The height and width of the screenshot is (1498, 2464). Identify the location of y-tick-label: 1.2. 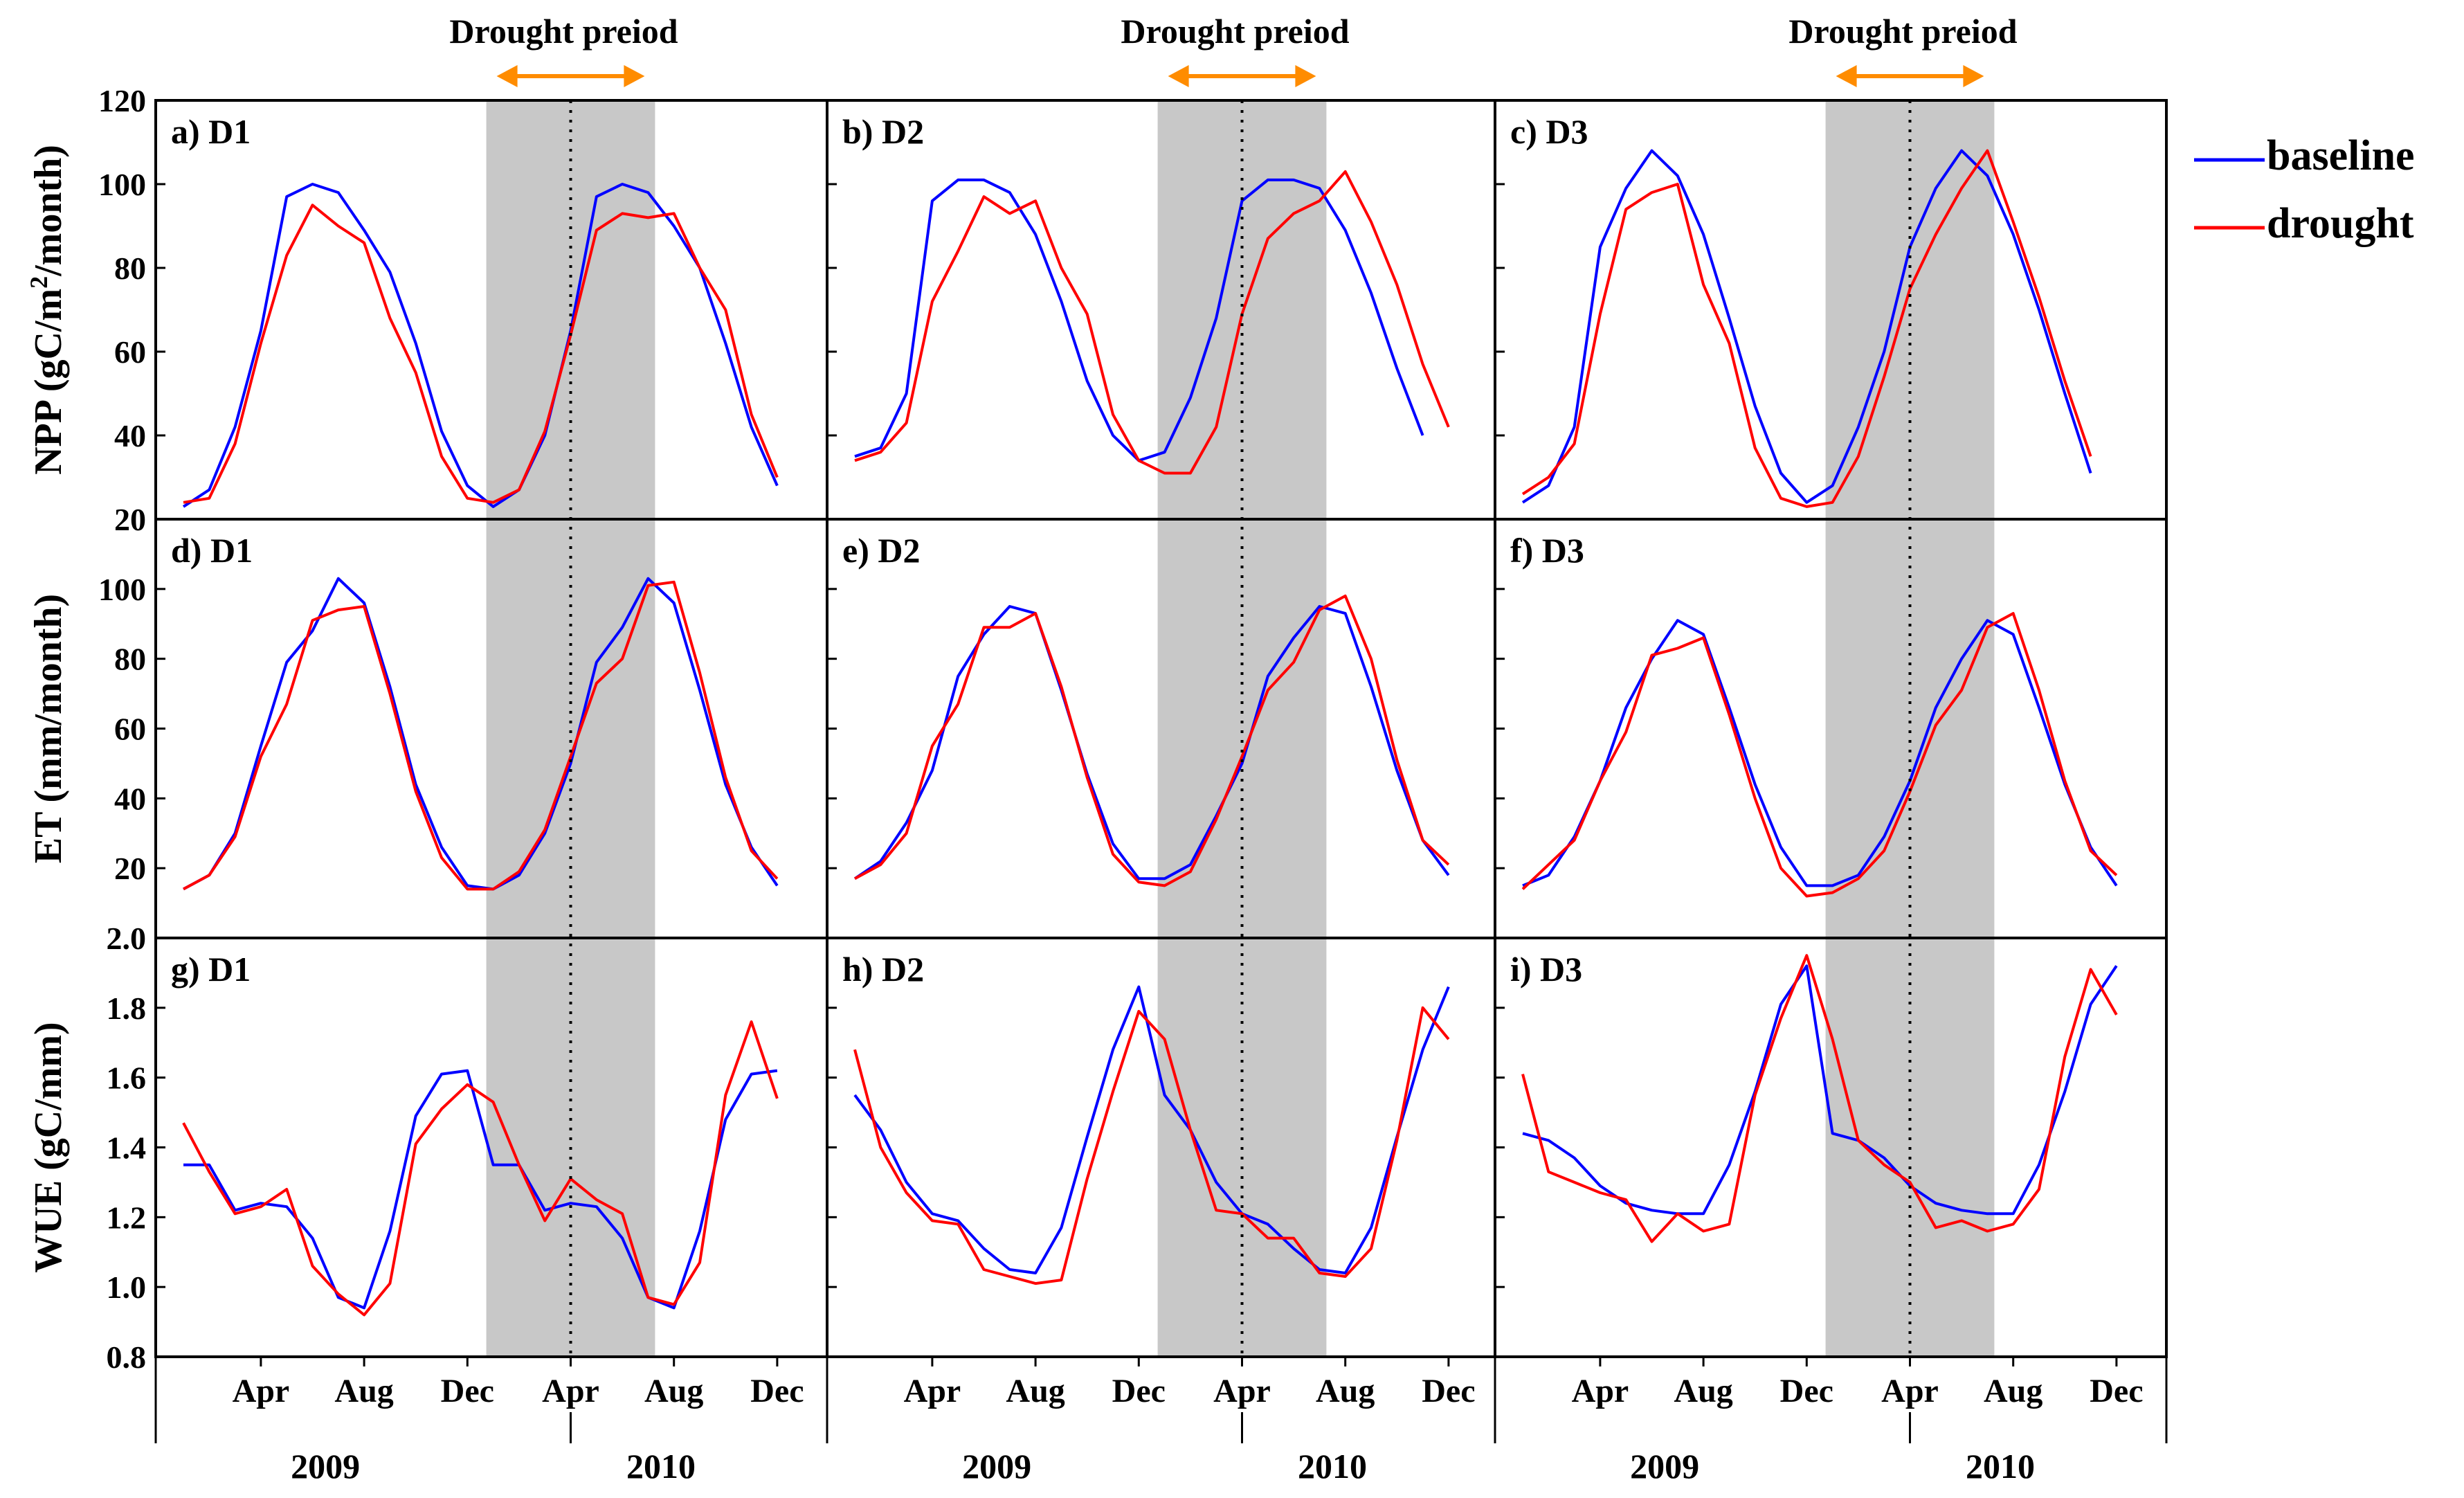
(127, 1217).